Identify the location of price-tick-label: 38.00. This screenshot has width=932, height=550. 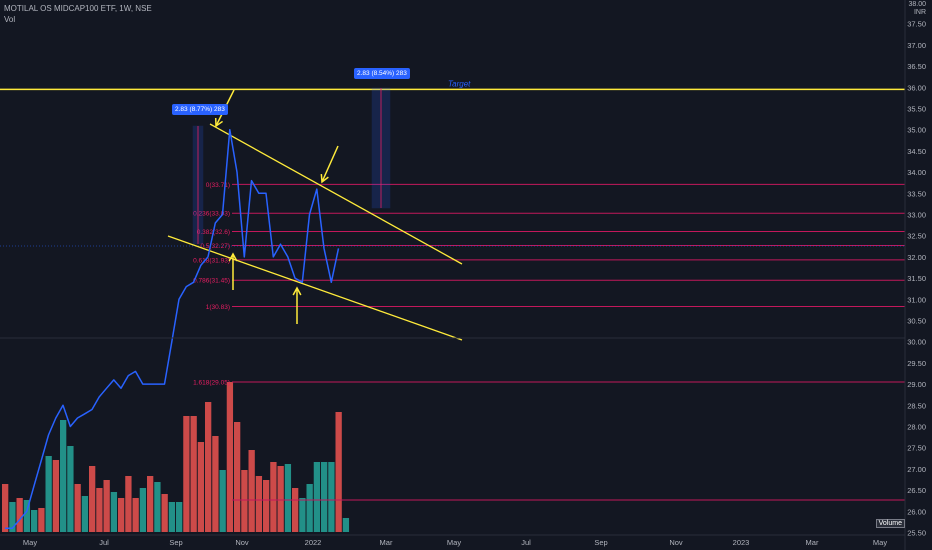
(917, 4).